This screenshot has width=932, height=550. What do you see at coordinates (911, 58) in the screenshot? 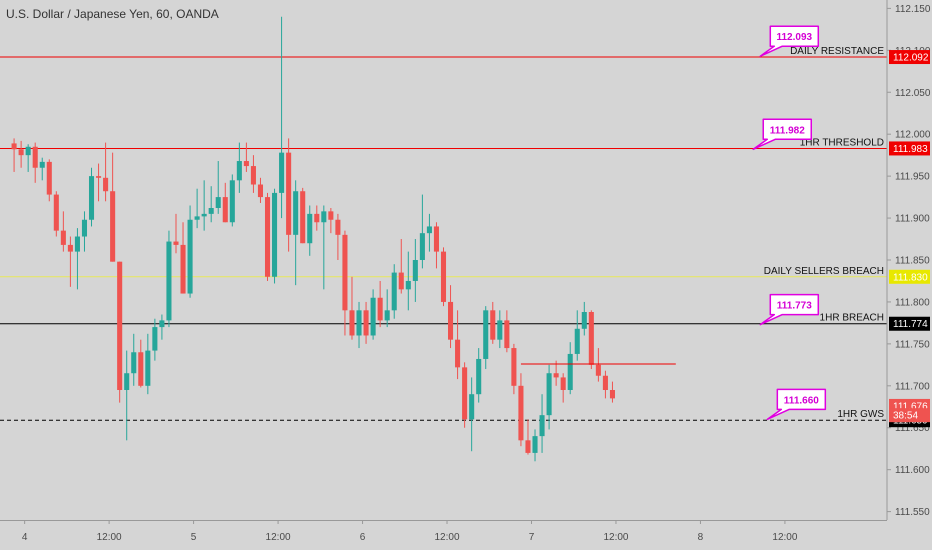
I see `level-badge-label: 112.092` at bounding box center [911, 58].